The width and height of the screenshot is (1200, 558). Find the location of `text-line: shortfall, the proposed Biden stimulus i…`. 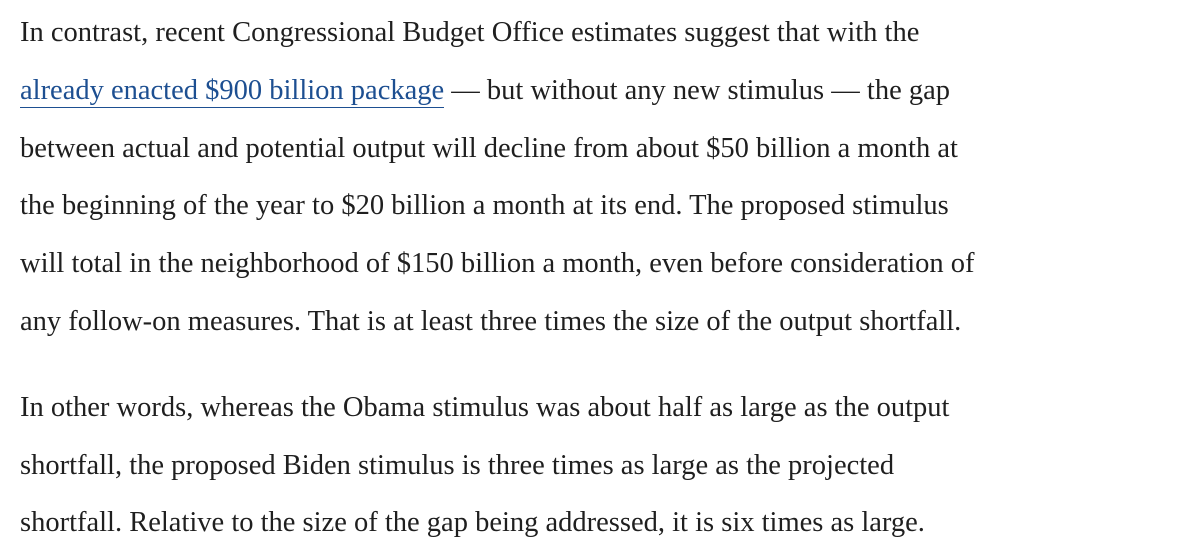

text-line: shortfall, the proposed Biden stimulus i… is located at coordinates (457, 465).